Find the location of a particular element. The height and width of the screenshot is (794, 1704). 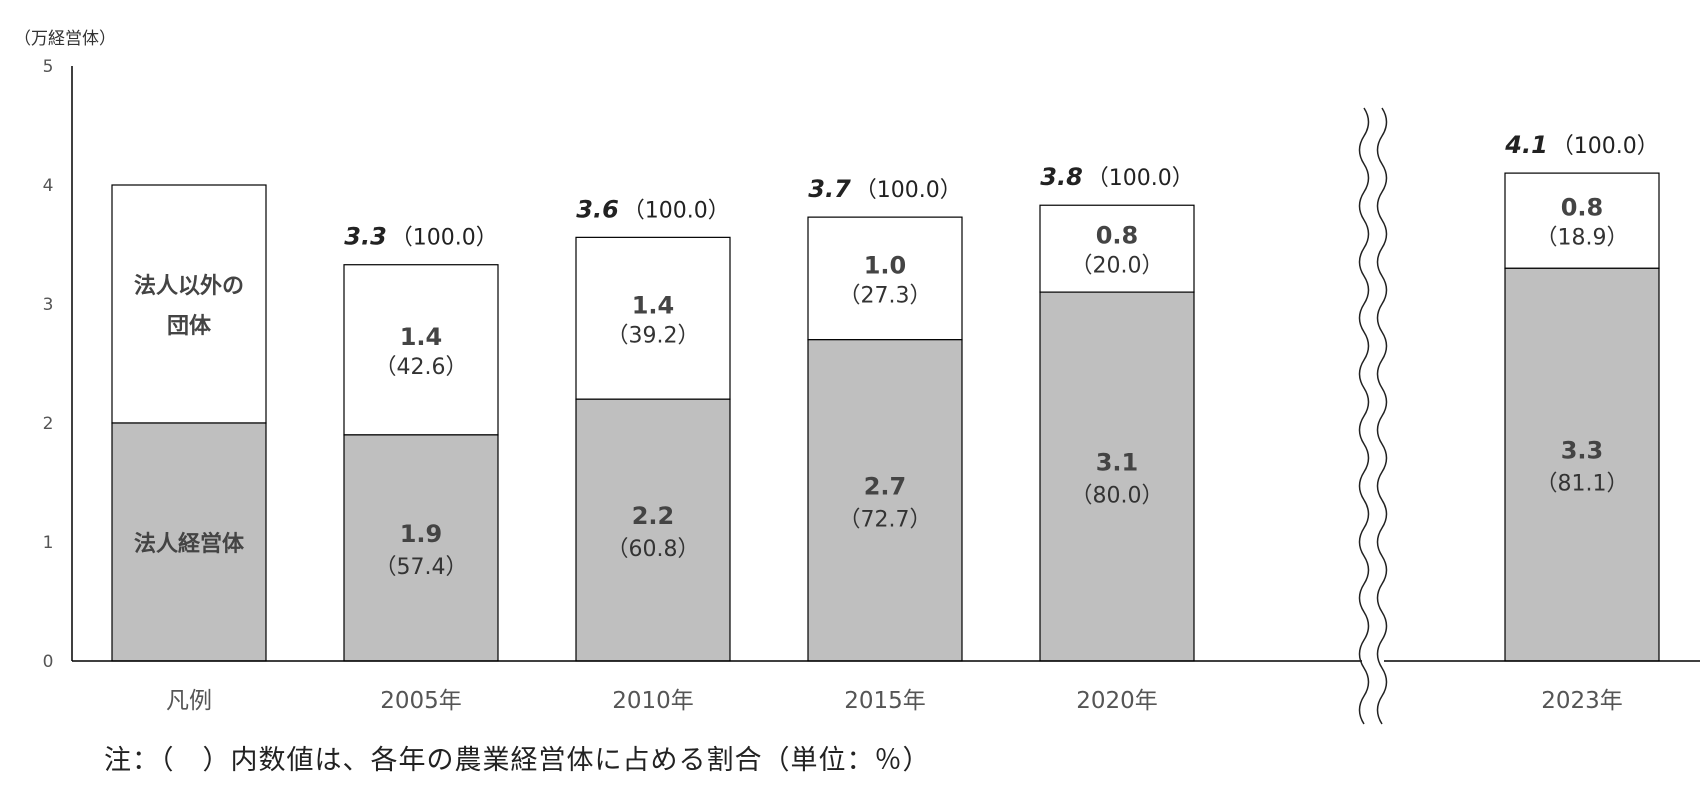

bar-segment-other-2023年 is located at coordinates (1582, 220).